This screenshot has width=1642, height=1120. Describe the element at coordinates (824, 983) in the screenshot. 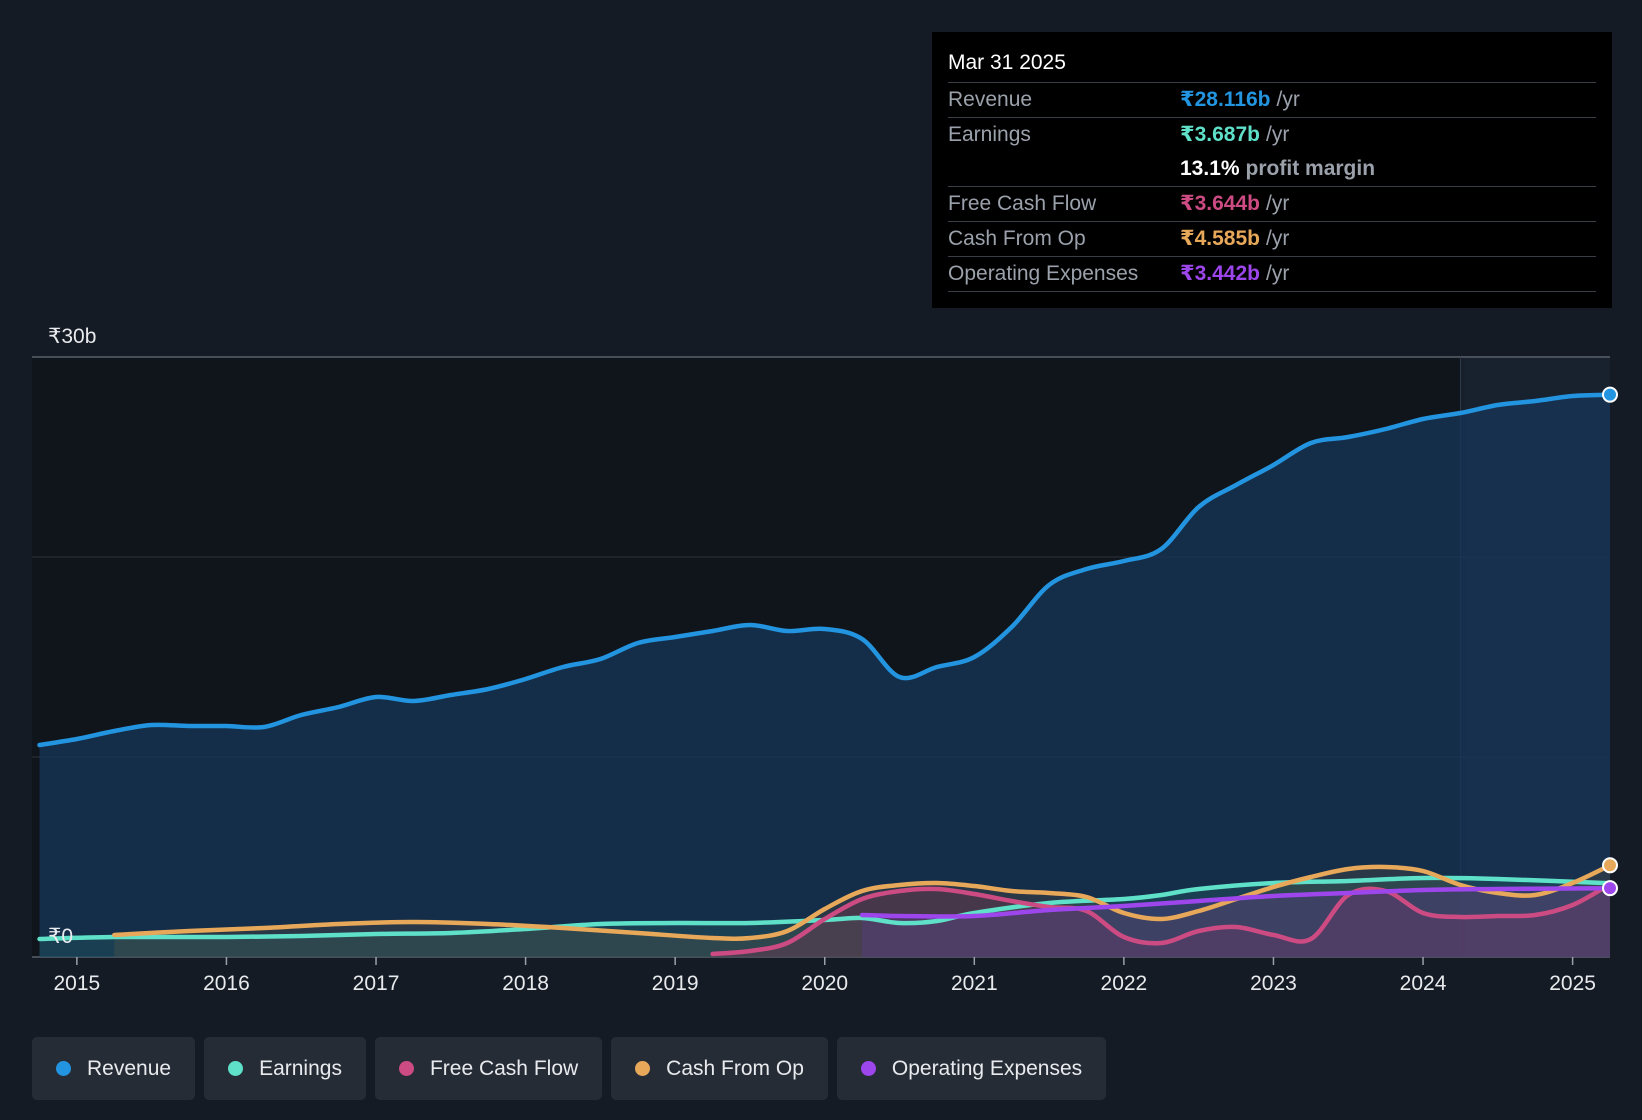

I see `x-tick-label: 2020` at that location.